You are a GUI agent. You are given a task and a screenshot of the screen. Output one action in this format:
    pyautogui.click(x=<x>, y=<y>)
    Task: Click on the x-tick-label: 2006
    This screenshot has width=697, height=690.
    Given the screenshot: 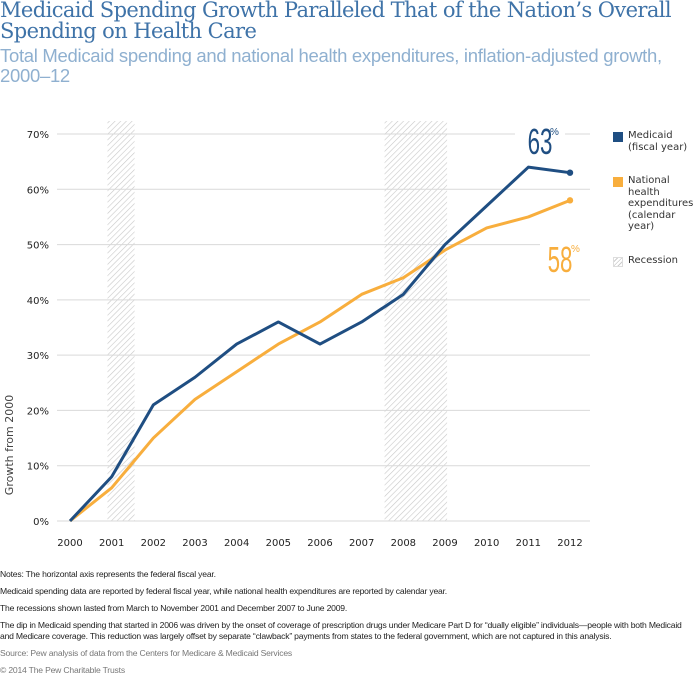 What is the action you would take?
    pyautogui.click(x=319, y=543)
    